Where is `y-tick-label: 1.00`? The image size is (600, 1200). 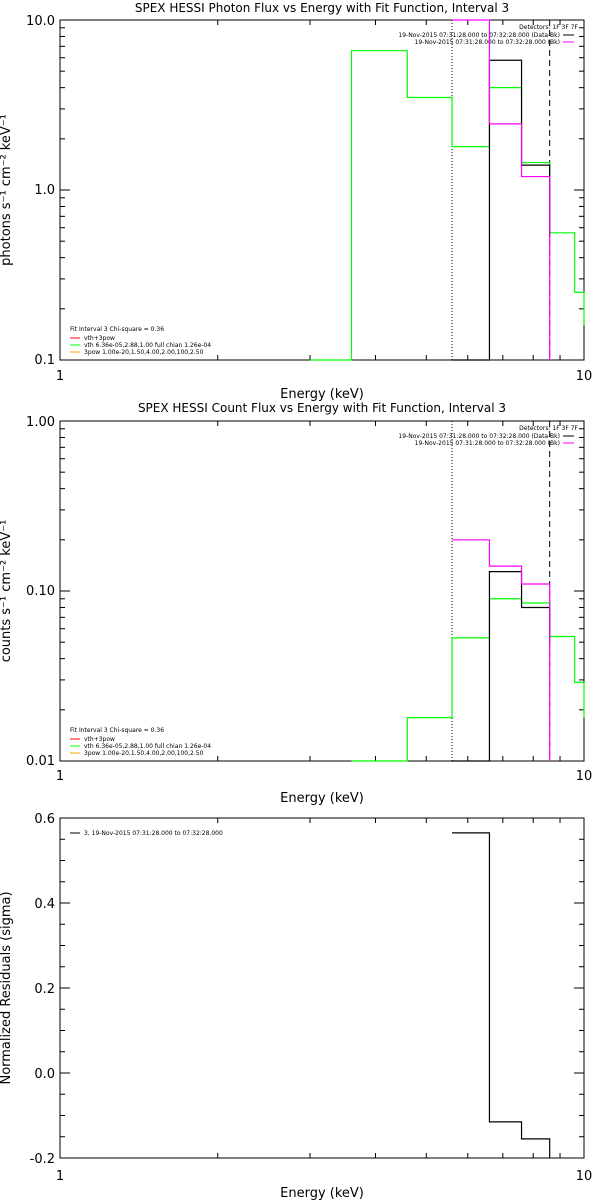 y-tick-label: 1.00 is located at coordinates (40, 422).